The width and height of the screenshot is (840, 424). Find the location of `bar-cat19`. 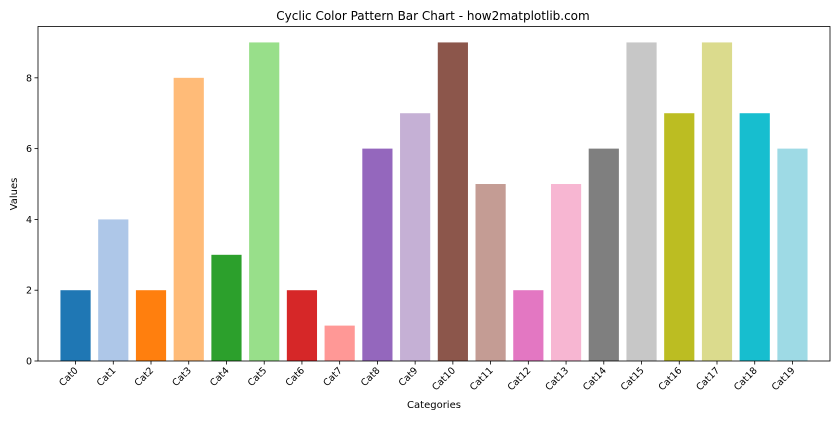

bar-cat19 is located at coordinates (792, 254).